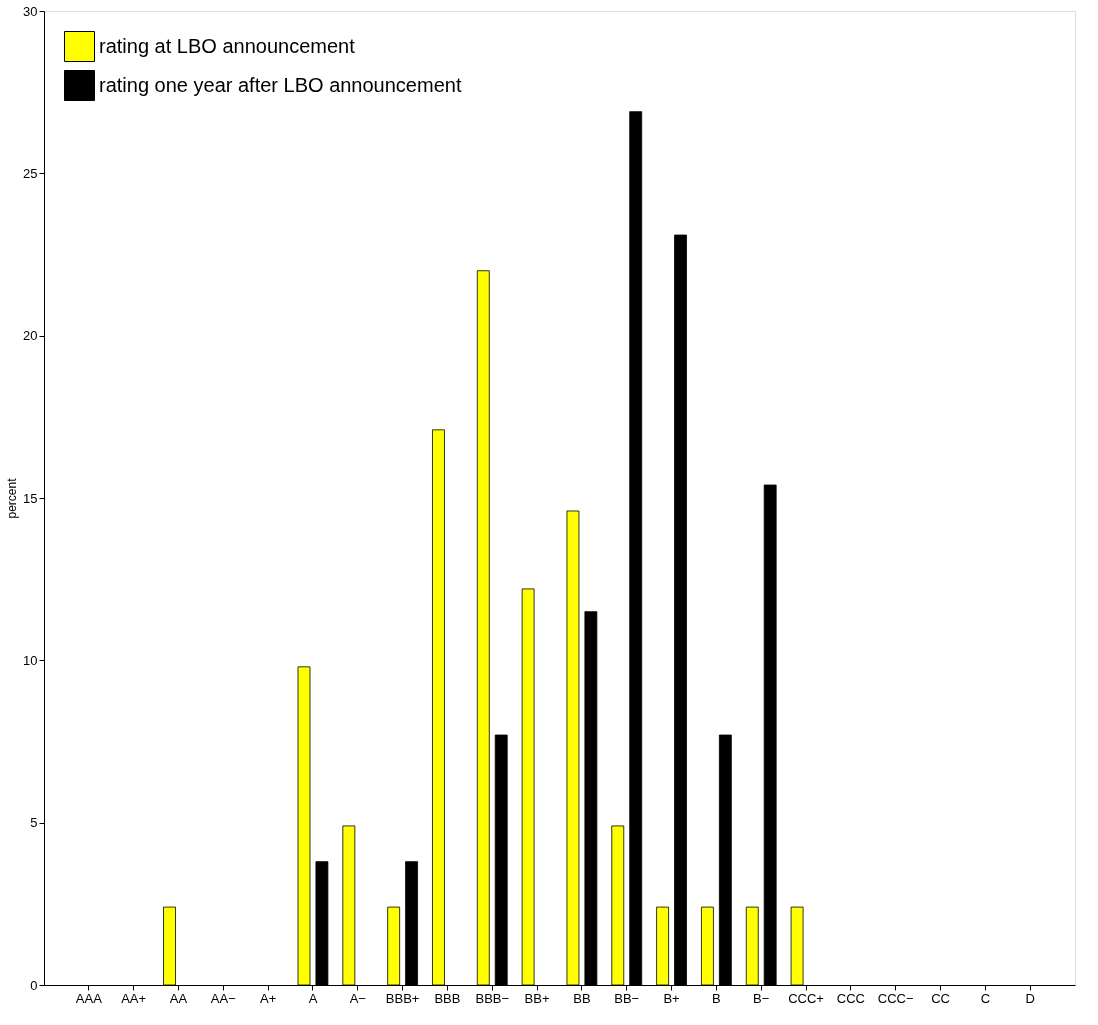 This screenshot has width=1098, height=1025. I want to click on legend-label: rating one year after LBO announcement, so click(280, 84).